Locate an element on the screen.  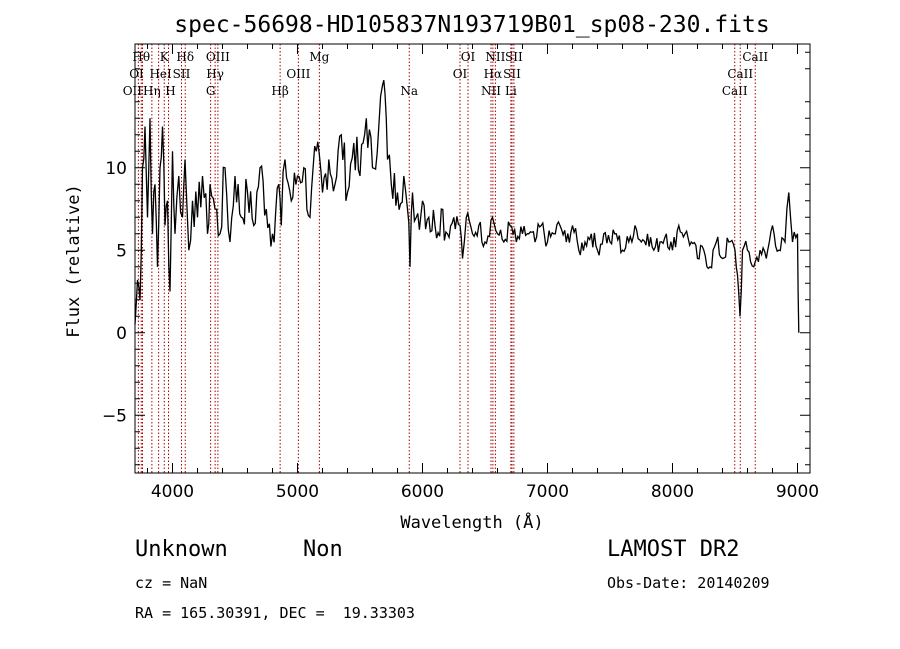
y-axis-label: Flux (relative) is located at coordinates (74, 261).